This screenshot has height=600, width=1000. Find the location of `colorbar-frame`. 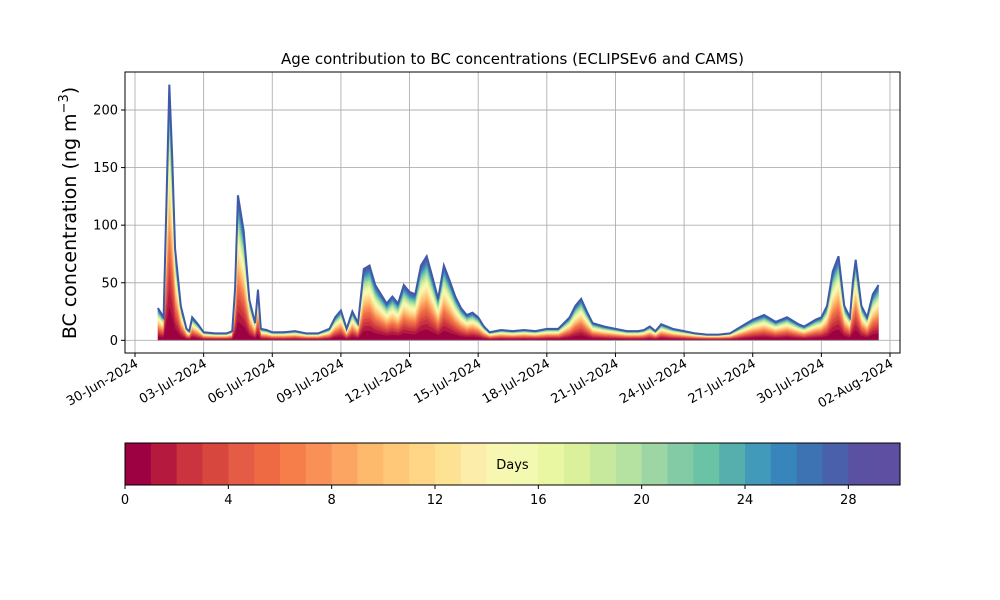

colorbar-frame is located at coordinates (512, 464).